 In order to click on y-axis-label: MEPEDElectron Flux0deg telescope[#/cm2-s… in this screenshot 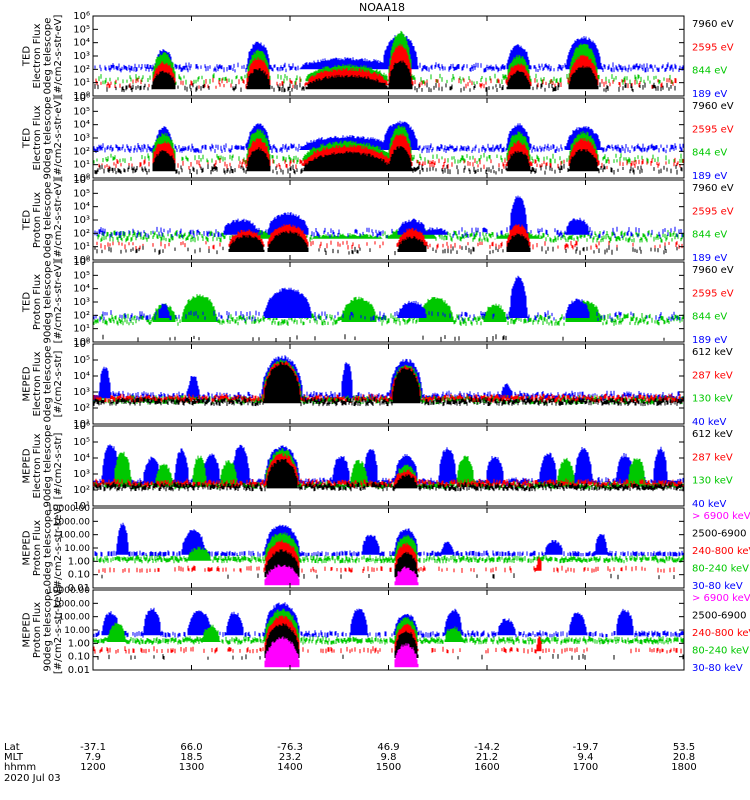, I will do `click(42, 384)`.